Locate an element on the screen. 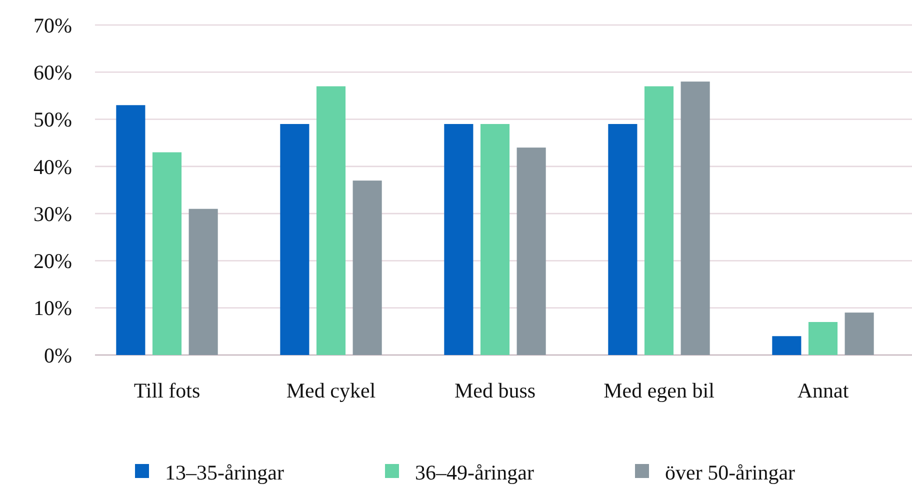 This screenshot has width=912, height=487. x-tick-label: Med egen bil is located at coordinates (659, 390).